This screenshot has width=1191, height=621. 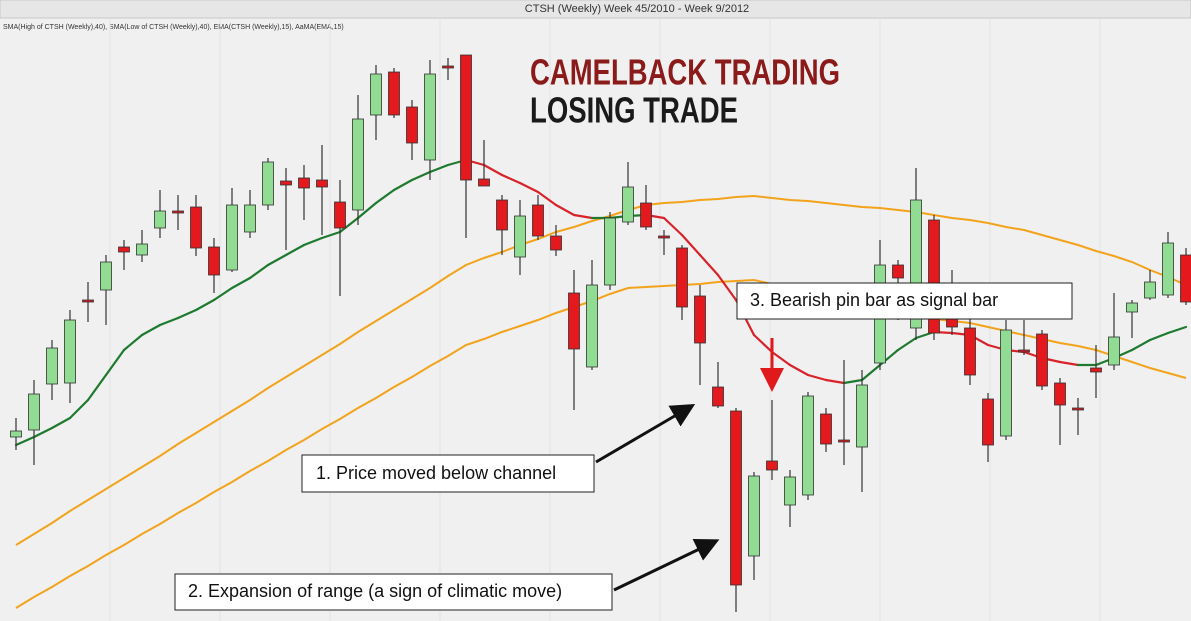 What do you see at coordinates (874, 300) in the screenshot?
I see `annotation-text: 3. Bearish pin bar as signal bar` at bounding box center [874, 300].